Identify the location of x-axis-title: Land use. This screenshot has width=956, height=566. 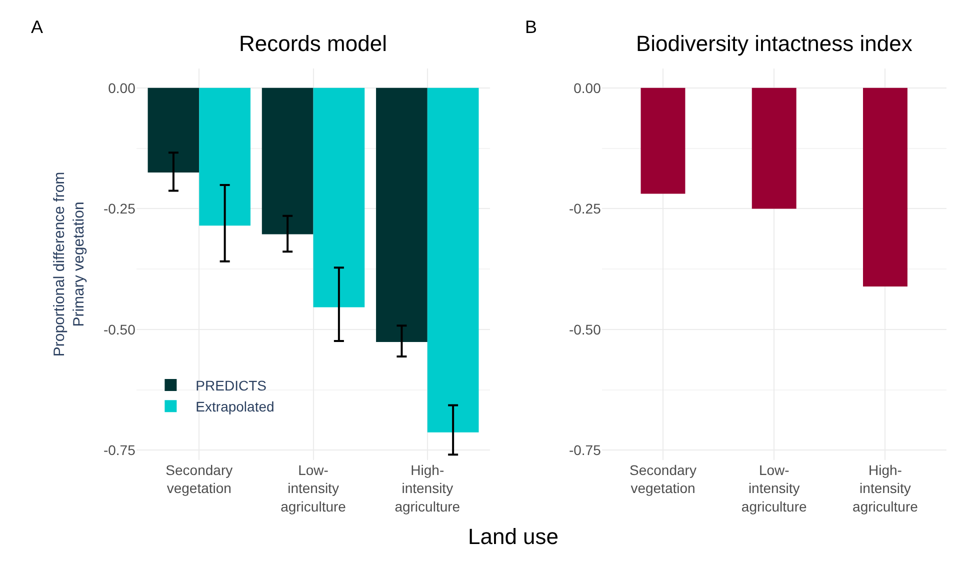
(513, 536).